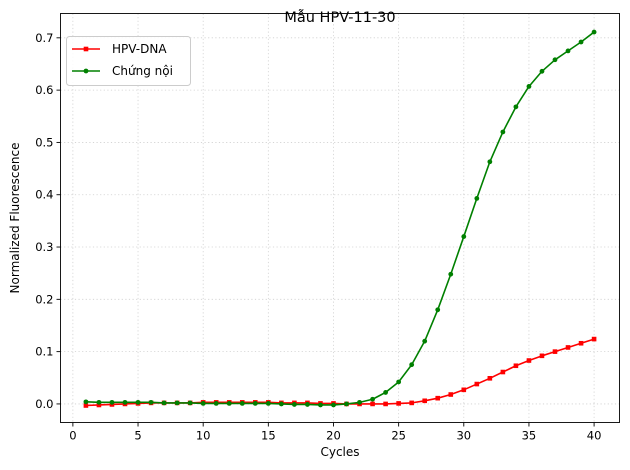 The height and width of the screenshot is (470, 630). Describe the element at coordinates (44, 38) in the screenshot. I see `y-tick-label: 0.7` at that location.